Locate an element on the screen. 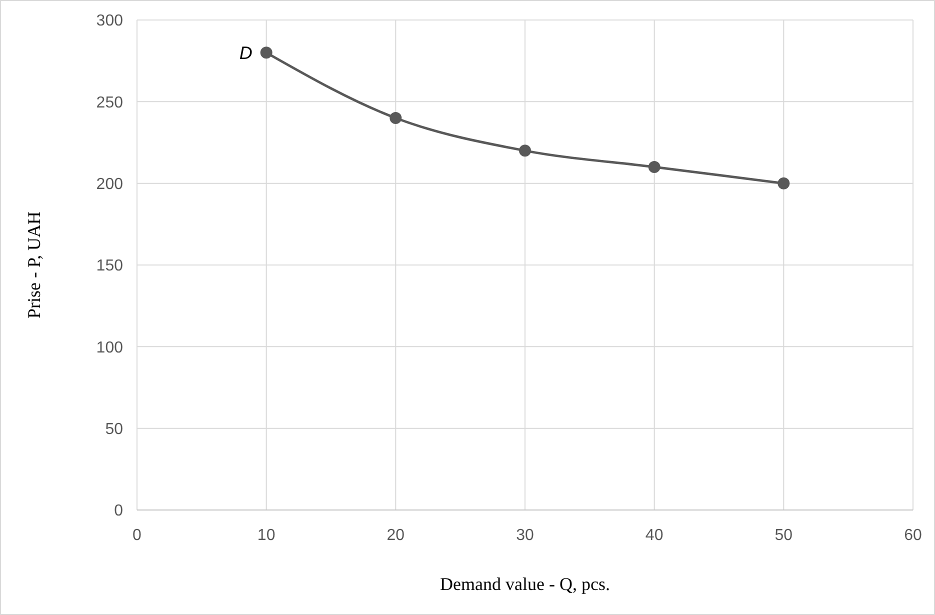 The height and width of the screenshot is (615, 935). x-tick-label: 30 is located at coordinates (525, 535).